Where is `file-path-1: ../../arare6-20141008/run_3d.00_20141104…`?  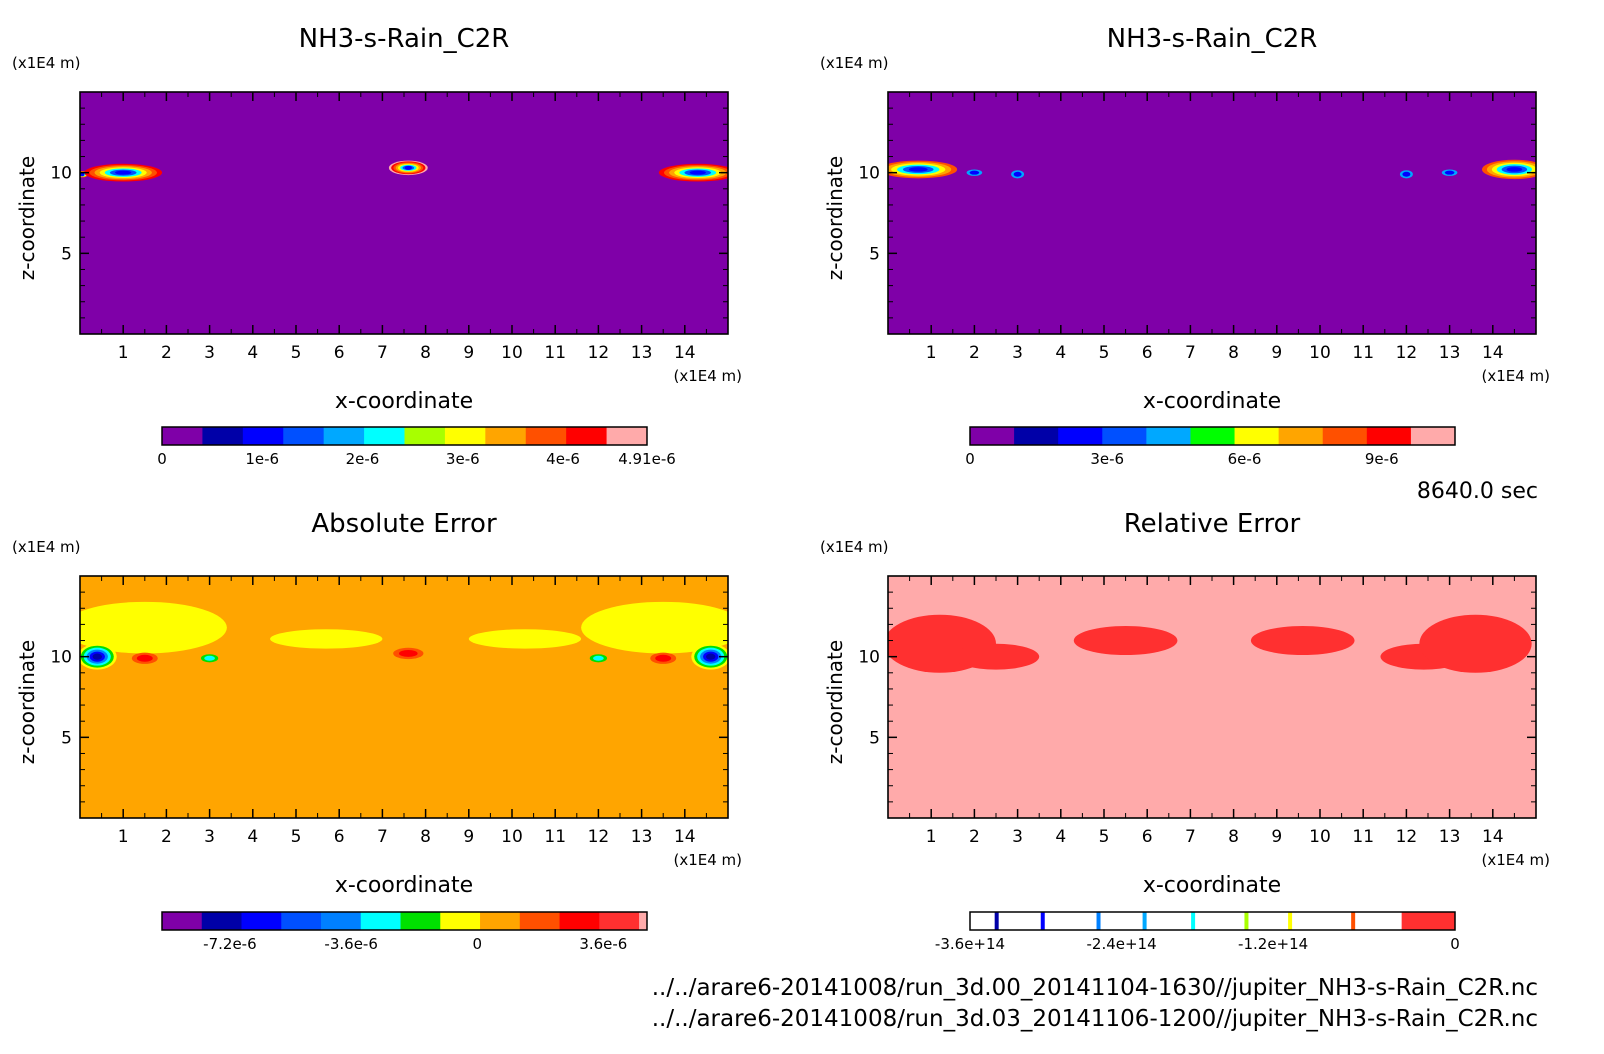
file-path-1: ../../arare6-20141008/run_3d.00_20141104… is located at coordinates (1095, 988).